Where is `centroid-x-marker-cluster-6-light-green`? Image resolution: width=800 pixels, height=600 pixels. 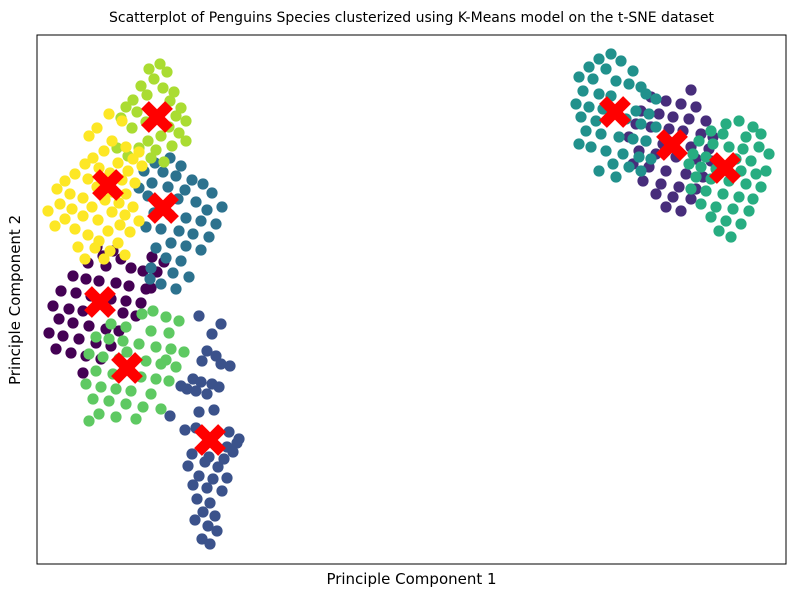 centroid-x-marker-cluster-6-light-green is located at coordinates (127, 368).